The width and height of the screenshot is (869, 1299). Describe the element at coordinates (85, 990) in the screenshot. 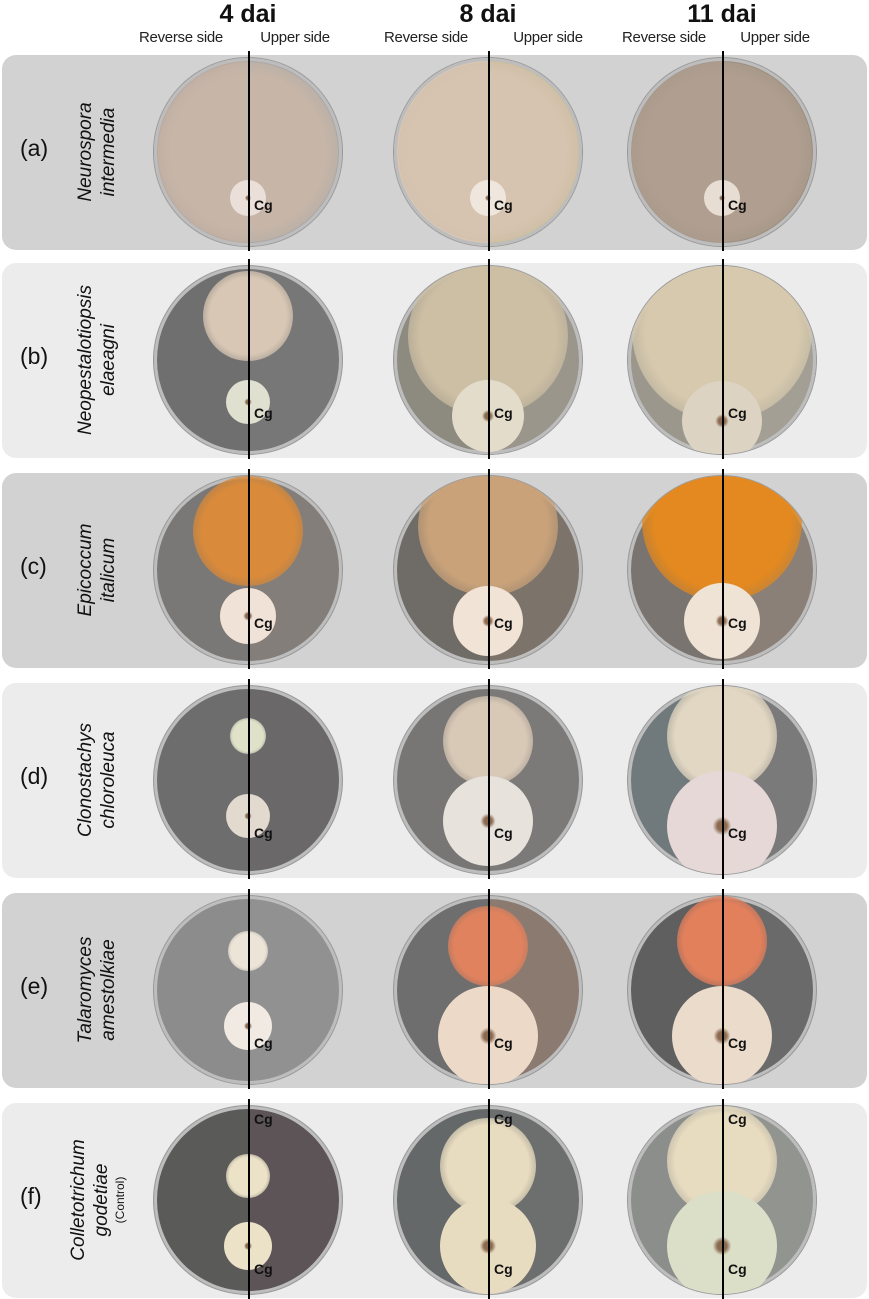

I see `species-name-line: Talaromyces` at that location.